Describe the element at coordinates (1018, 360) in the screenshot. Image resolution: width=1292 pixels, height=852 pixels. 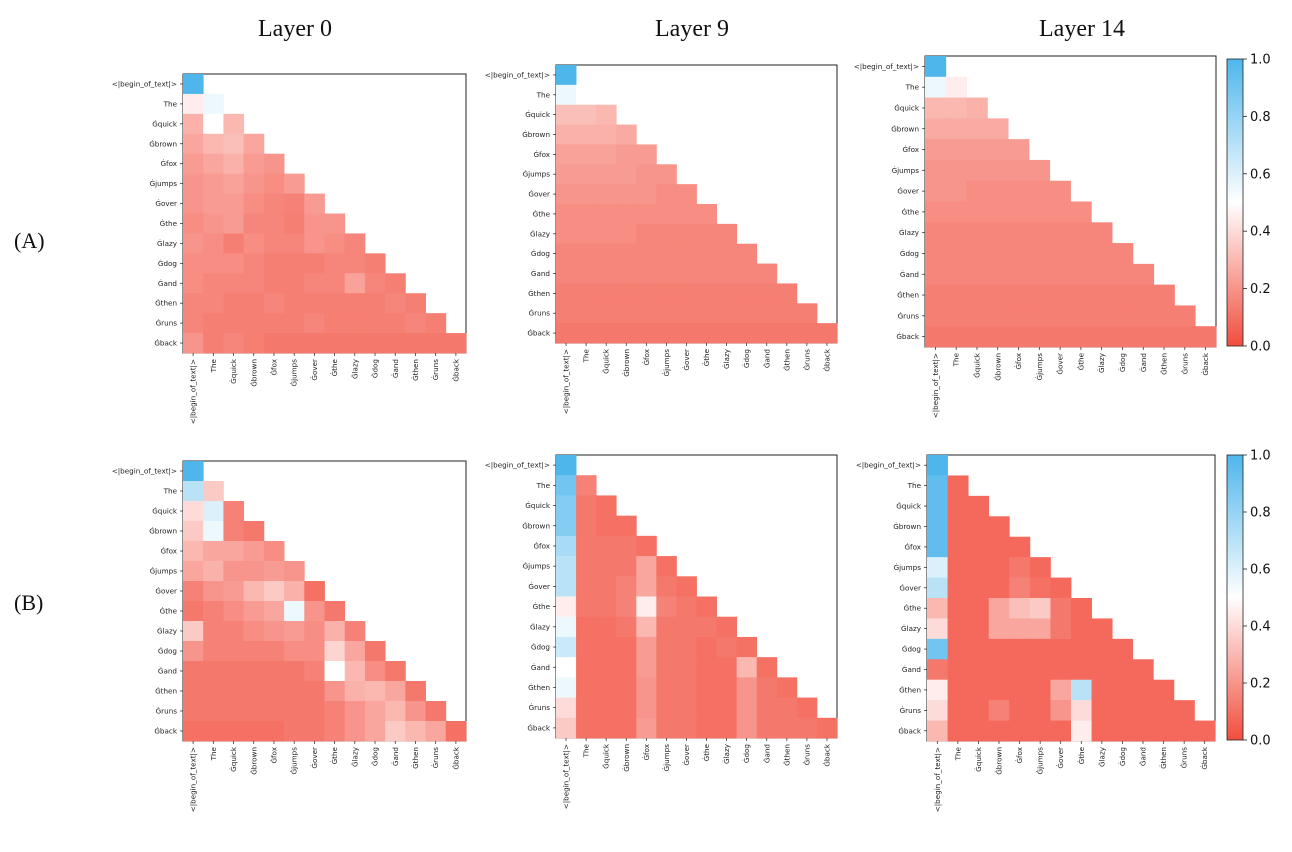
I see `x-tick-label: Ġfox` at that location.